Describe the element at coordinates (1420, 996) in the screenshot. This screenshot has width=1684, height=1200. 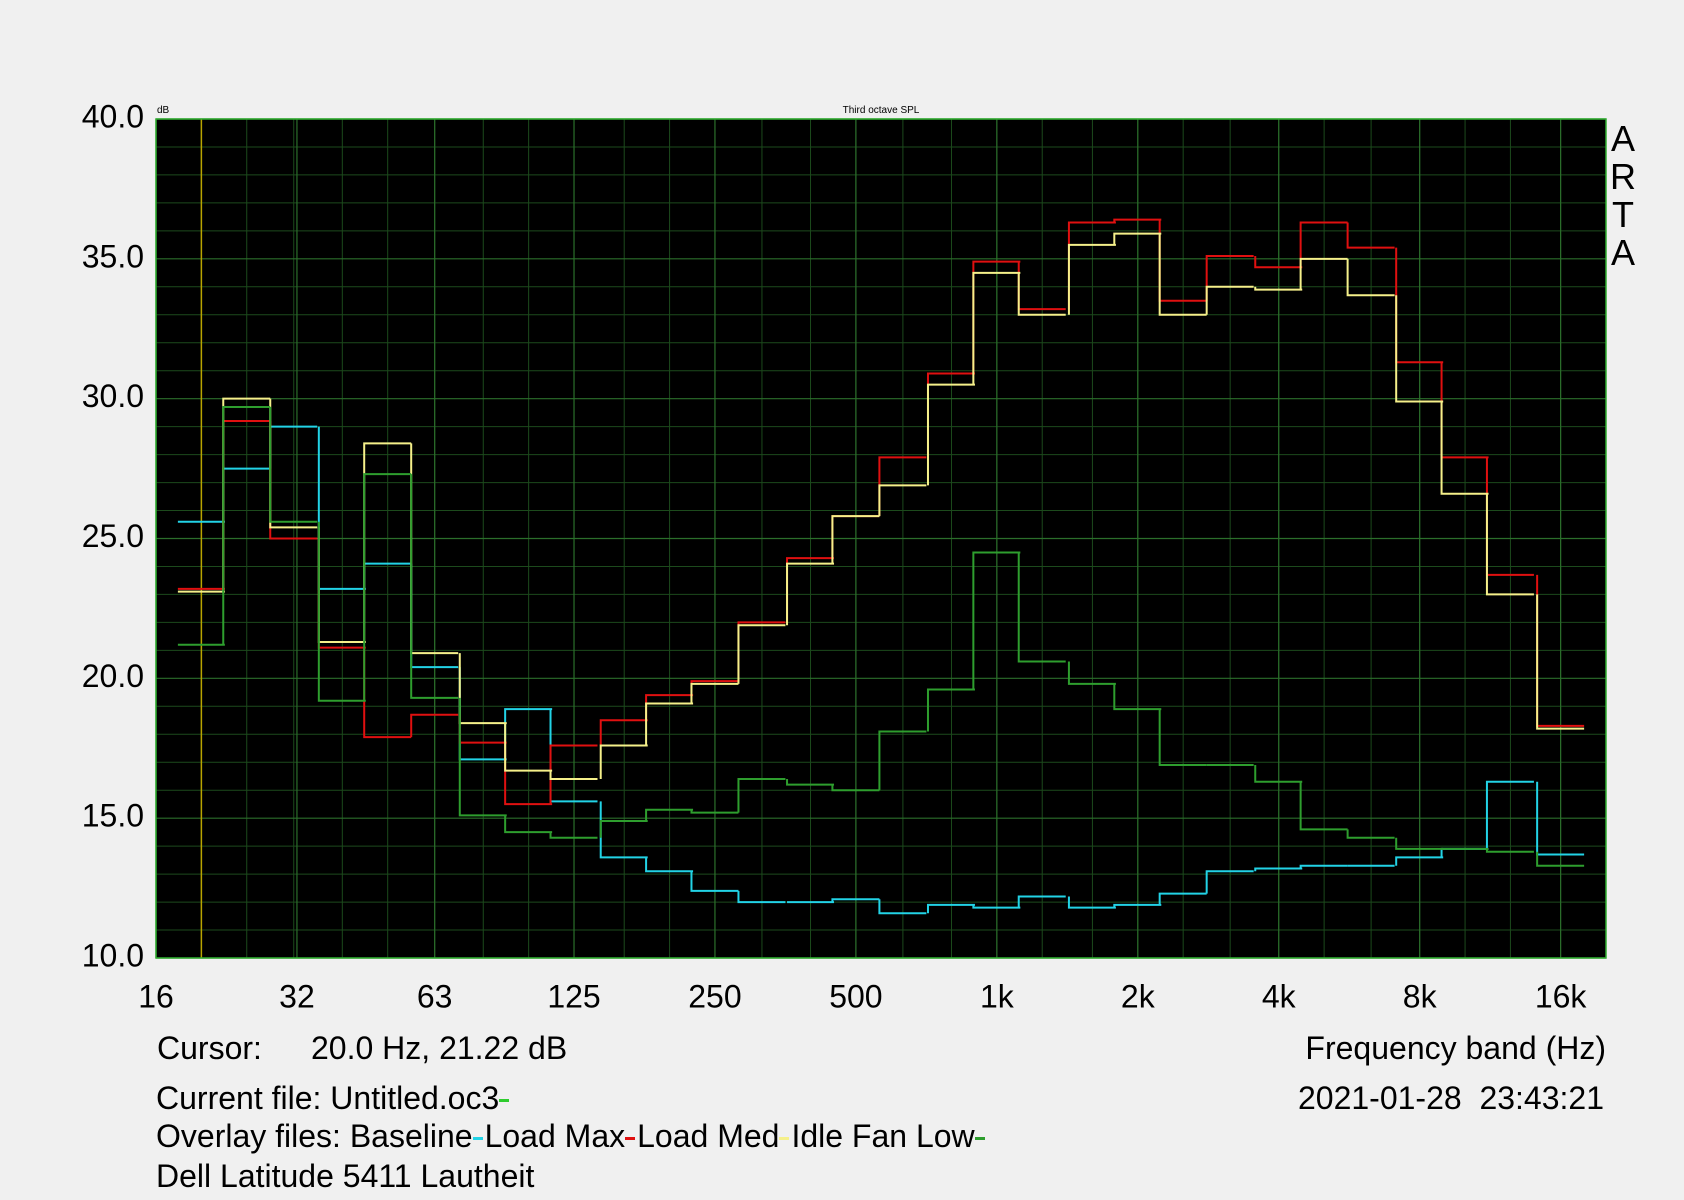
I see `x-tick-label: 8k` at that location.